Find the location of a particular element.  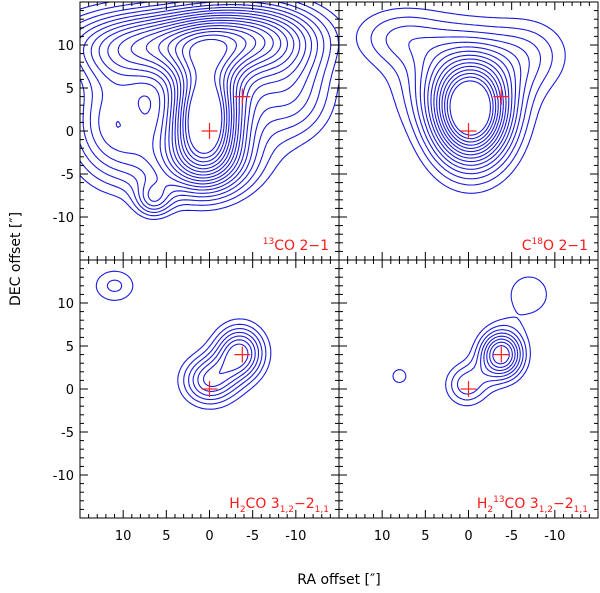

marker-source-1-13co is located at coordinates (209, 131).